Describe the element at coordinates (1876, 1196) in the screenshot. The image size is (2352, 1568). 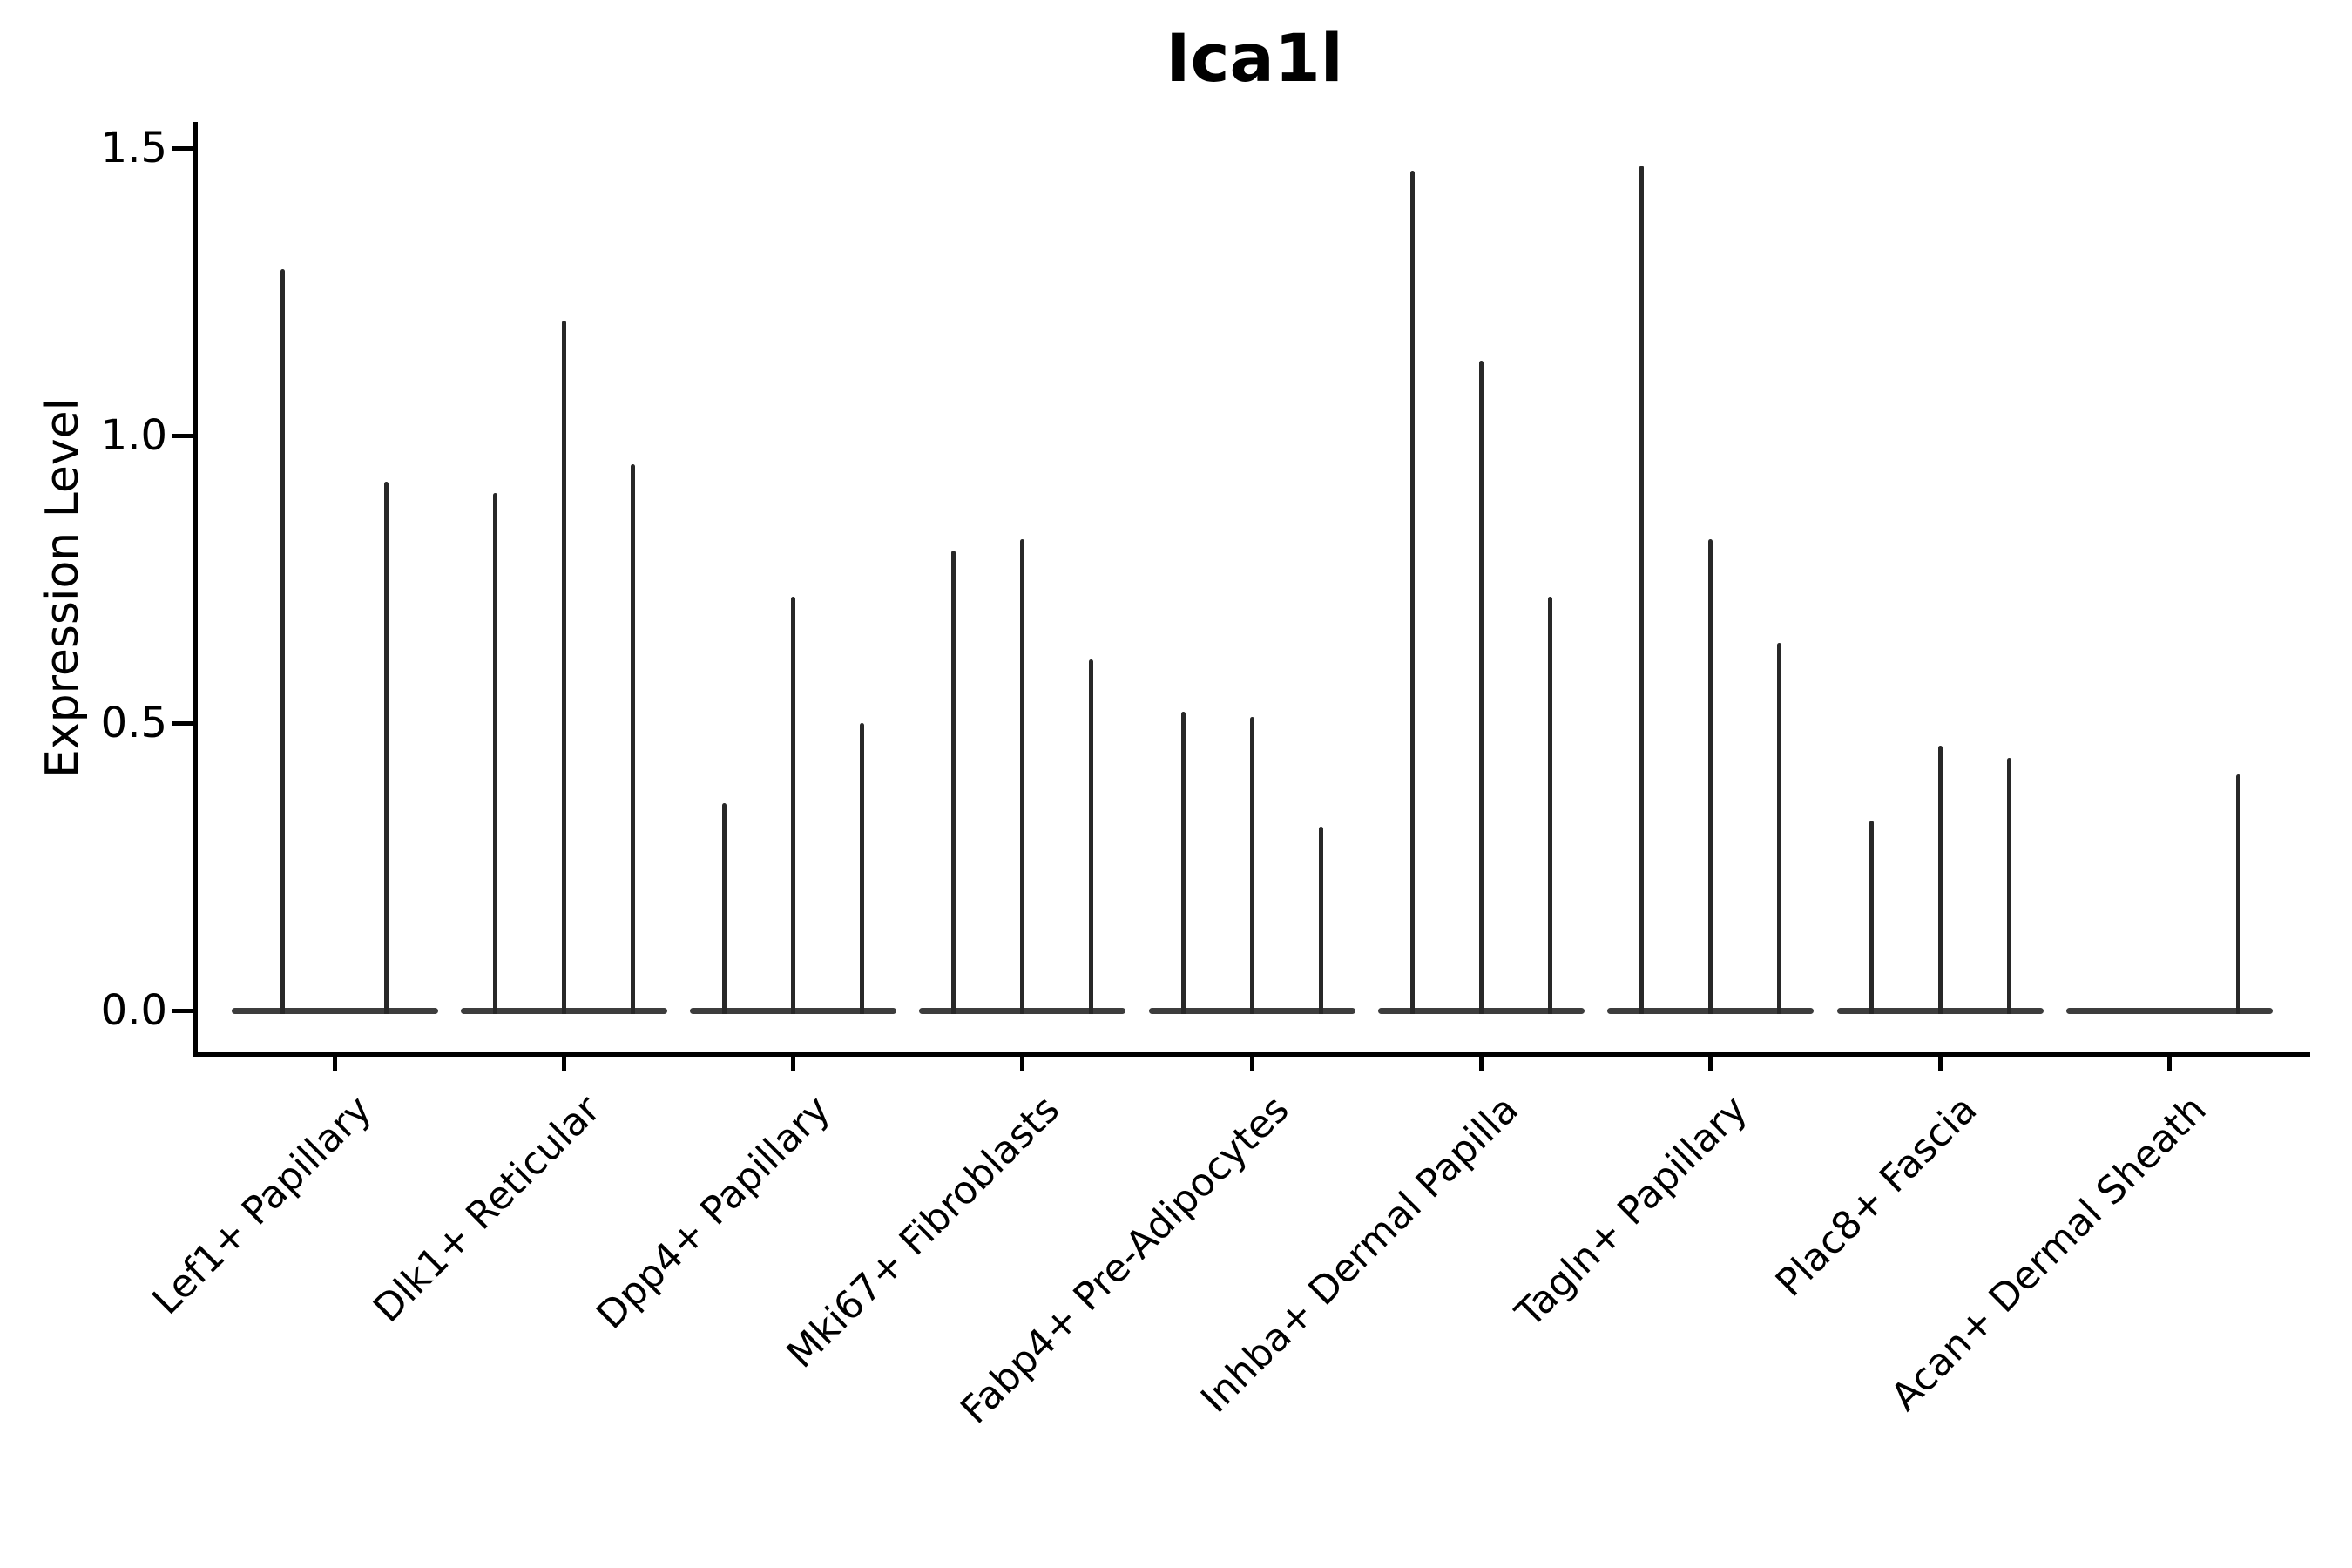
I see `x-tick-label: Plac8+ Fascia` at that location.